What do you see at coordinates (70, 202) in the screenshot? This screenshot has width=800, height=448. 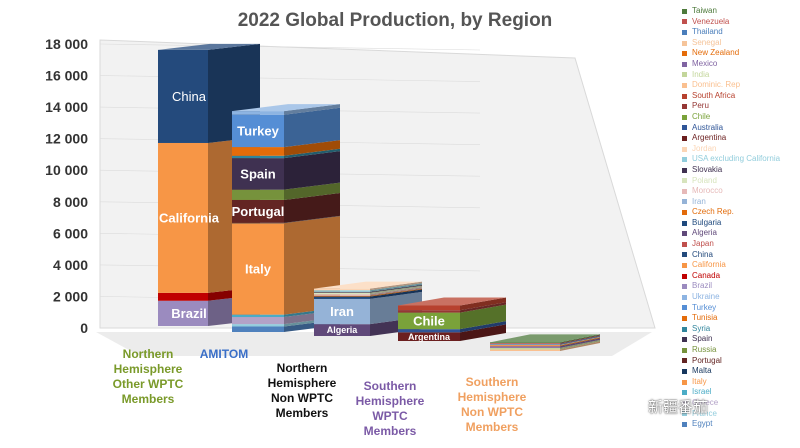 I see `y-tick-label: 8 000` at bounding box center [70, 202].